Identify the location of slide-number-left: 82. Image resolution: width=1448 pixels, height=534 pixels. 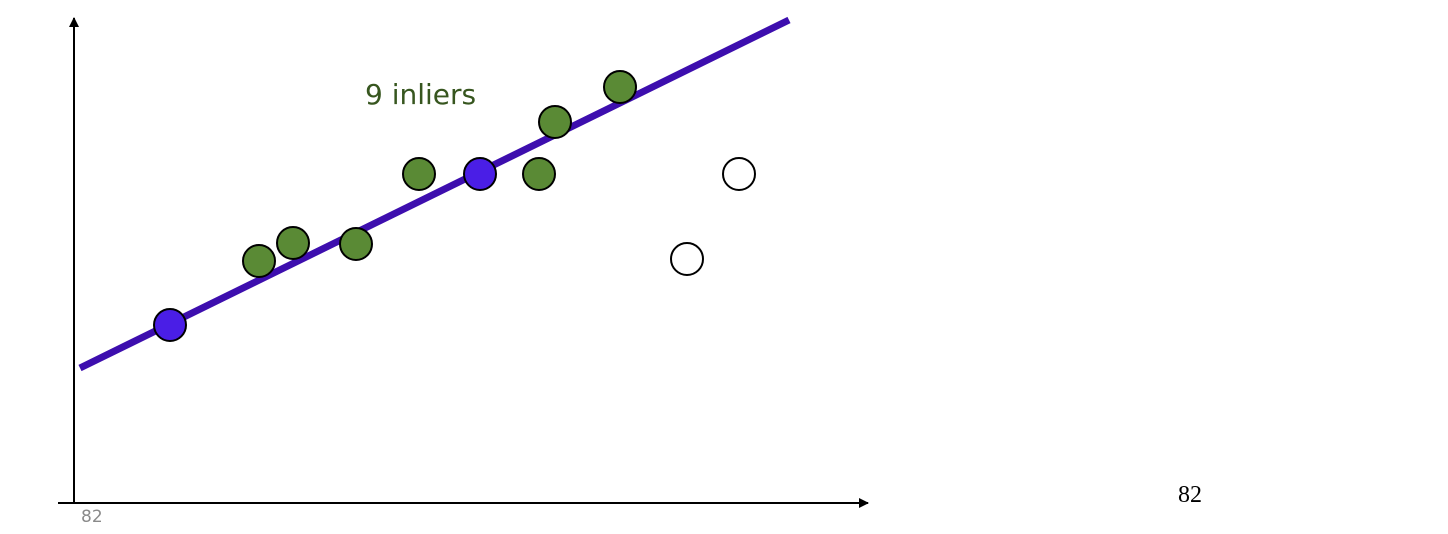
(92, 517).